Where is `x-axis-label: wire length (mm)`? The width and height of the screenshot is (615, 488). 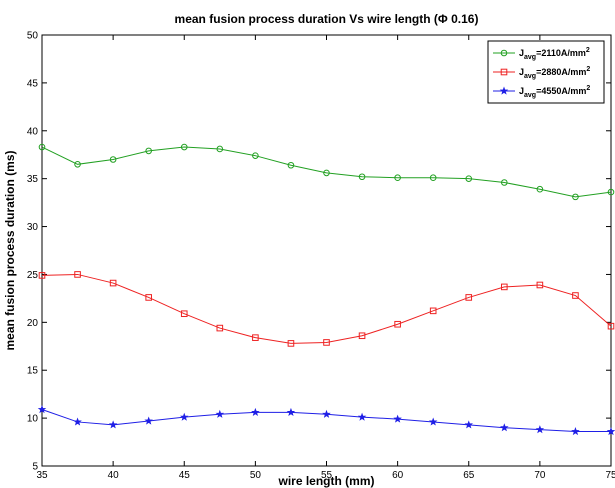
x-axis-label: wire length (mm) is located at coordinates (325, 481).